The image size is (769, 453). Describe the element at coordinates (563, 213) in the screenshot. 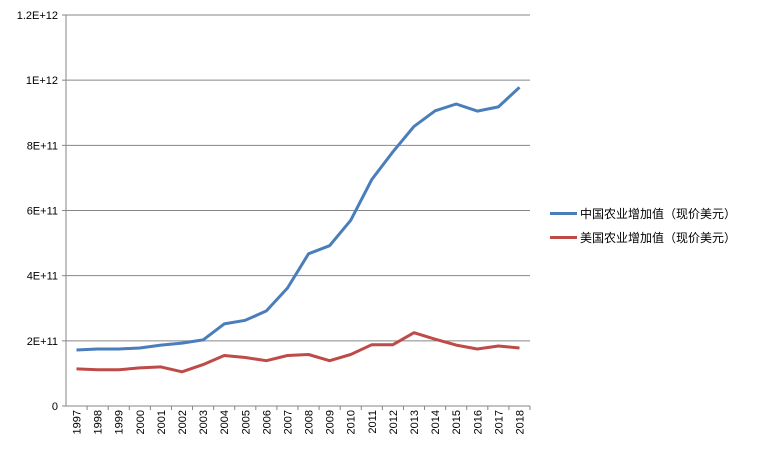

I see `legend-swatch-china` at that location.